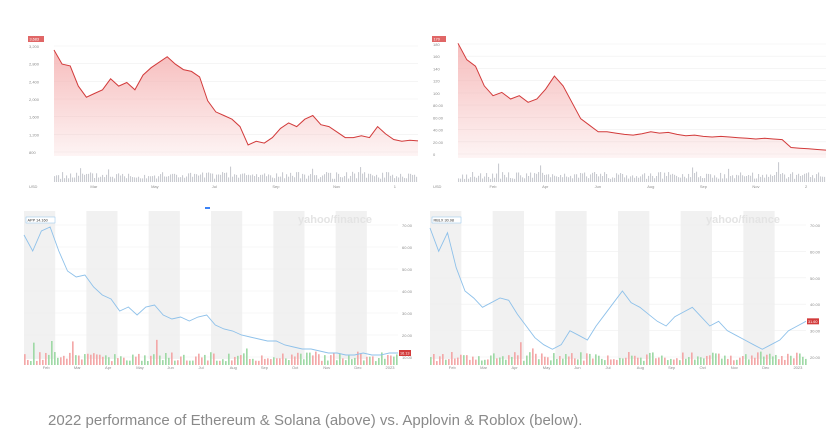 This screenshot has height=446, width=839. What do you see at coordinates (634, 285) in the screenshot?
I see `month-band` at bounding box center [634, 285].